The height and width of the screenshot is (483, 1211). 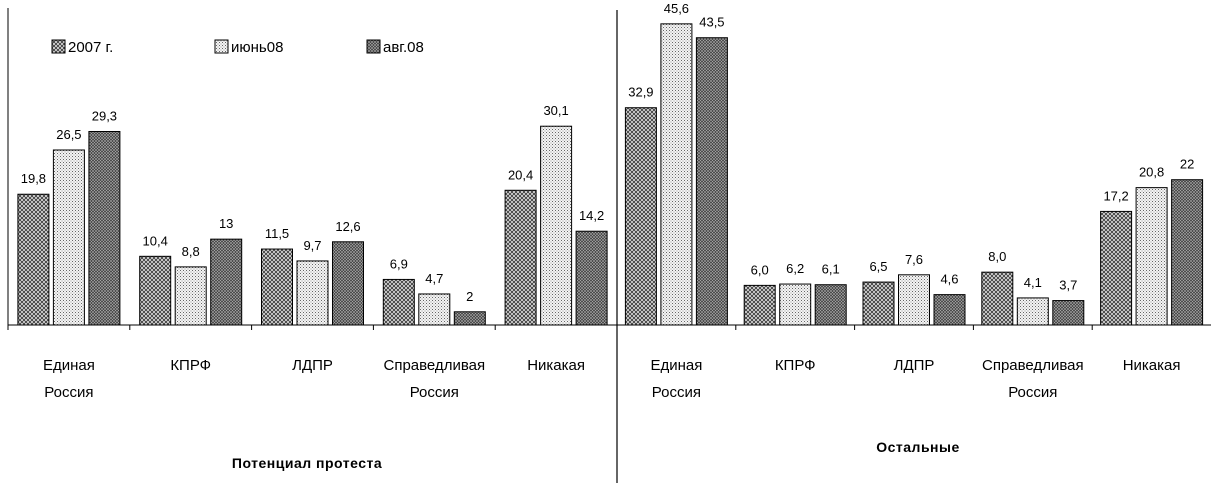 I want to click on data-label: 8,0, so click(x=997, y=256).